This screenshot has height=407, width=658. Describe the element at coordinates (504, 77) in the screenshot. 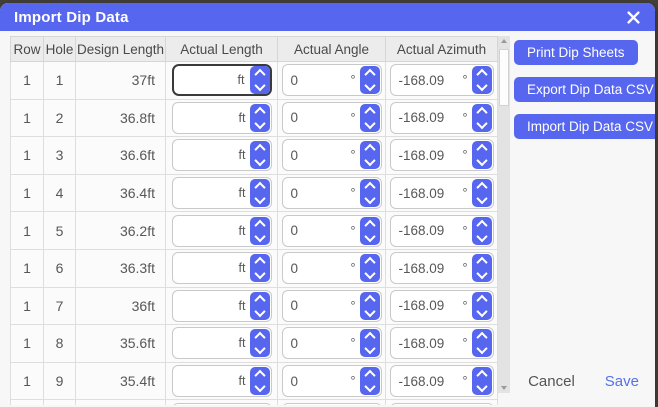

I see `scrollbar-thumb` at that location.